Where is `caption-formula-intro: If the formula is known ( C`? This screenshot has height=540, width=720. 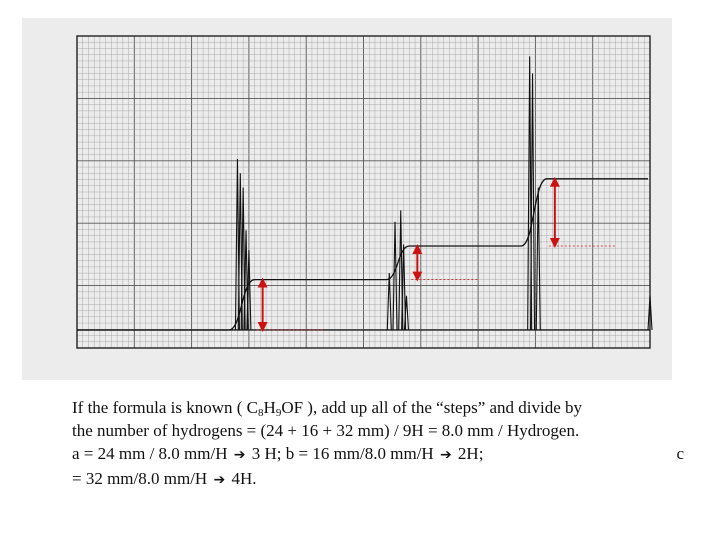
caption-formula-intro: If the formula is known ( C is located at coordinates (165, 407).